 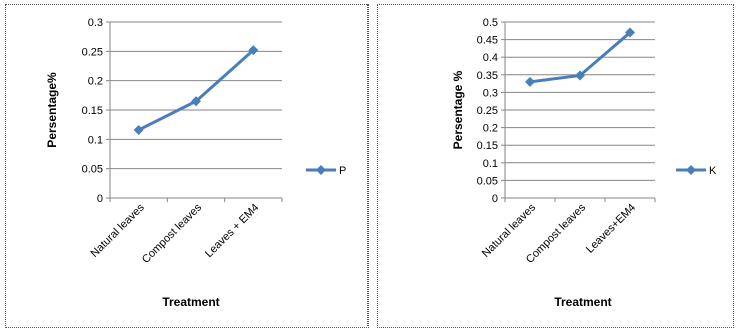 What do you see at coordinates (487, 41) in the screenshot?
I see `y-tick-label: 0.45` at bounding box center [487, 41].